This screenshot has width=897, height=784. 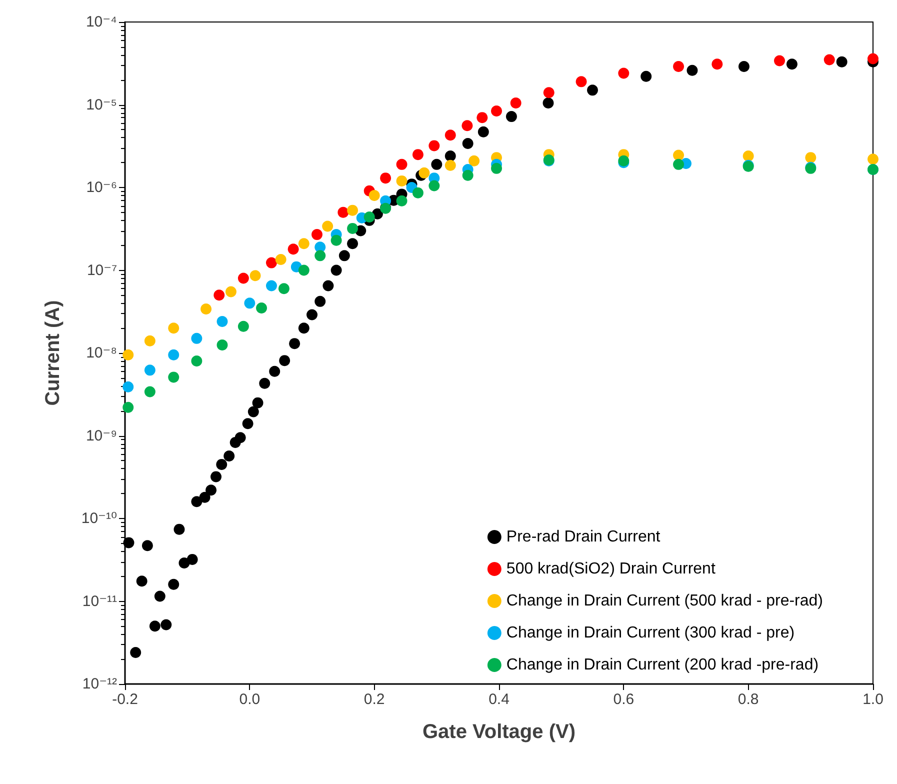 I want to click on y-tick-label: 10⁻⁷, so click(x=101, y=270).